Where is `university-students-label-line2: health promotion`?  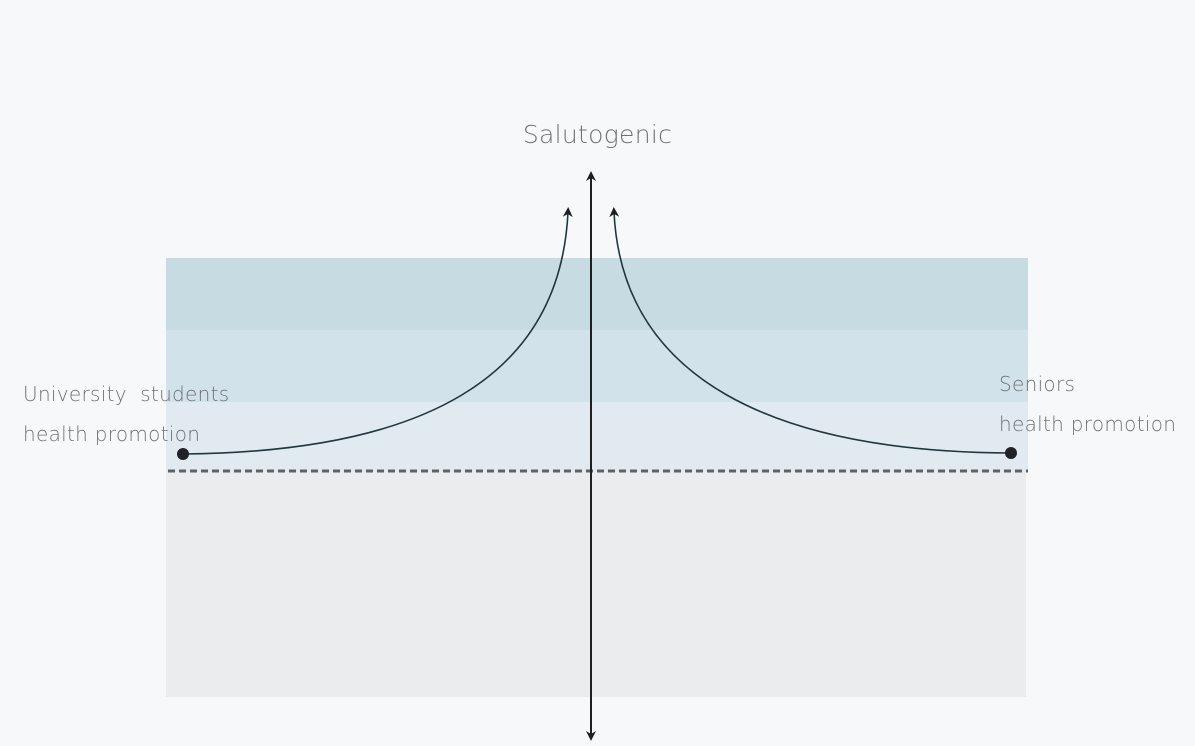 university-students-label-line2: health promotion is located at coordinates (112, 434).